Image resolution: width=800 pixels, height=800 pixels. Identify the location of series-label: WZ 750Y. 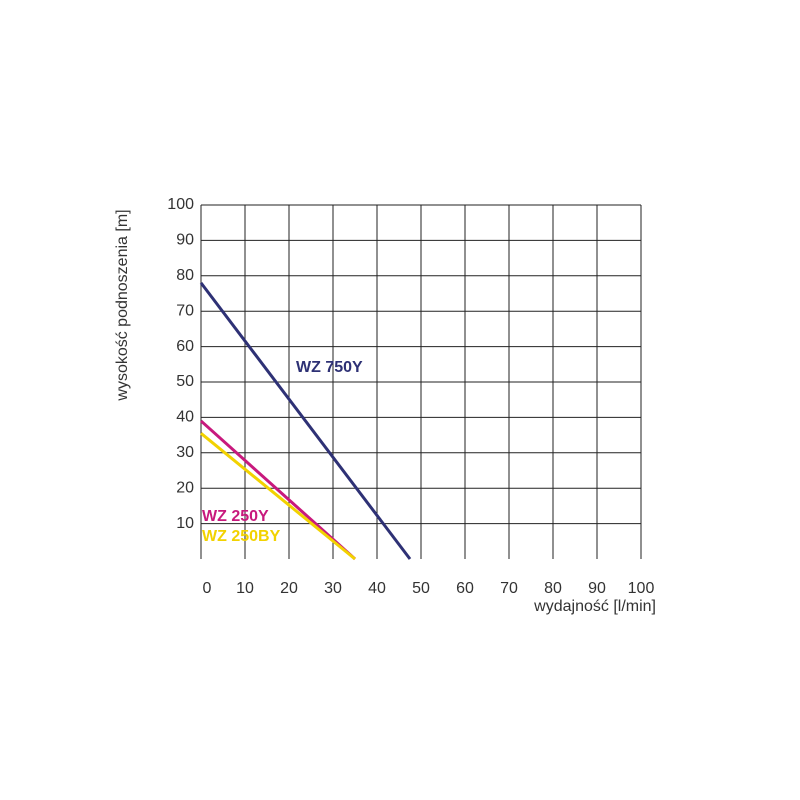
(329, 367).